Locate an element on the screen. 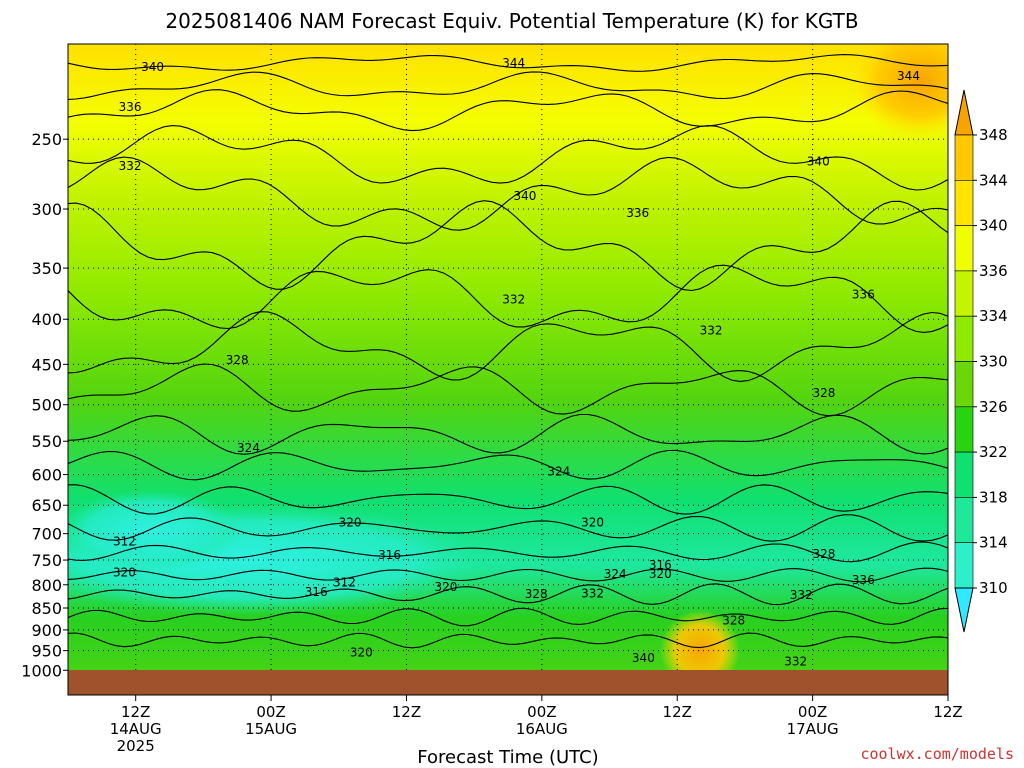 Image resolution: width=1024 pixels, height=768 pixels. y-tick-label: 250 is located at coordinates (46, 139).